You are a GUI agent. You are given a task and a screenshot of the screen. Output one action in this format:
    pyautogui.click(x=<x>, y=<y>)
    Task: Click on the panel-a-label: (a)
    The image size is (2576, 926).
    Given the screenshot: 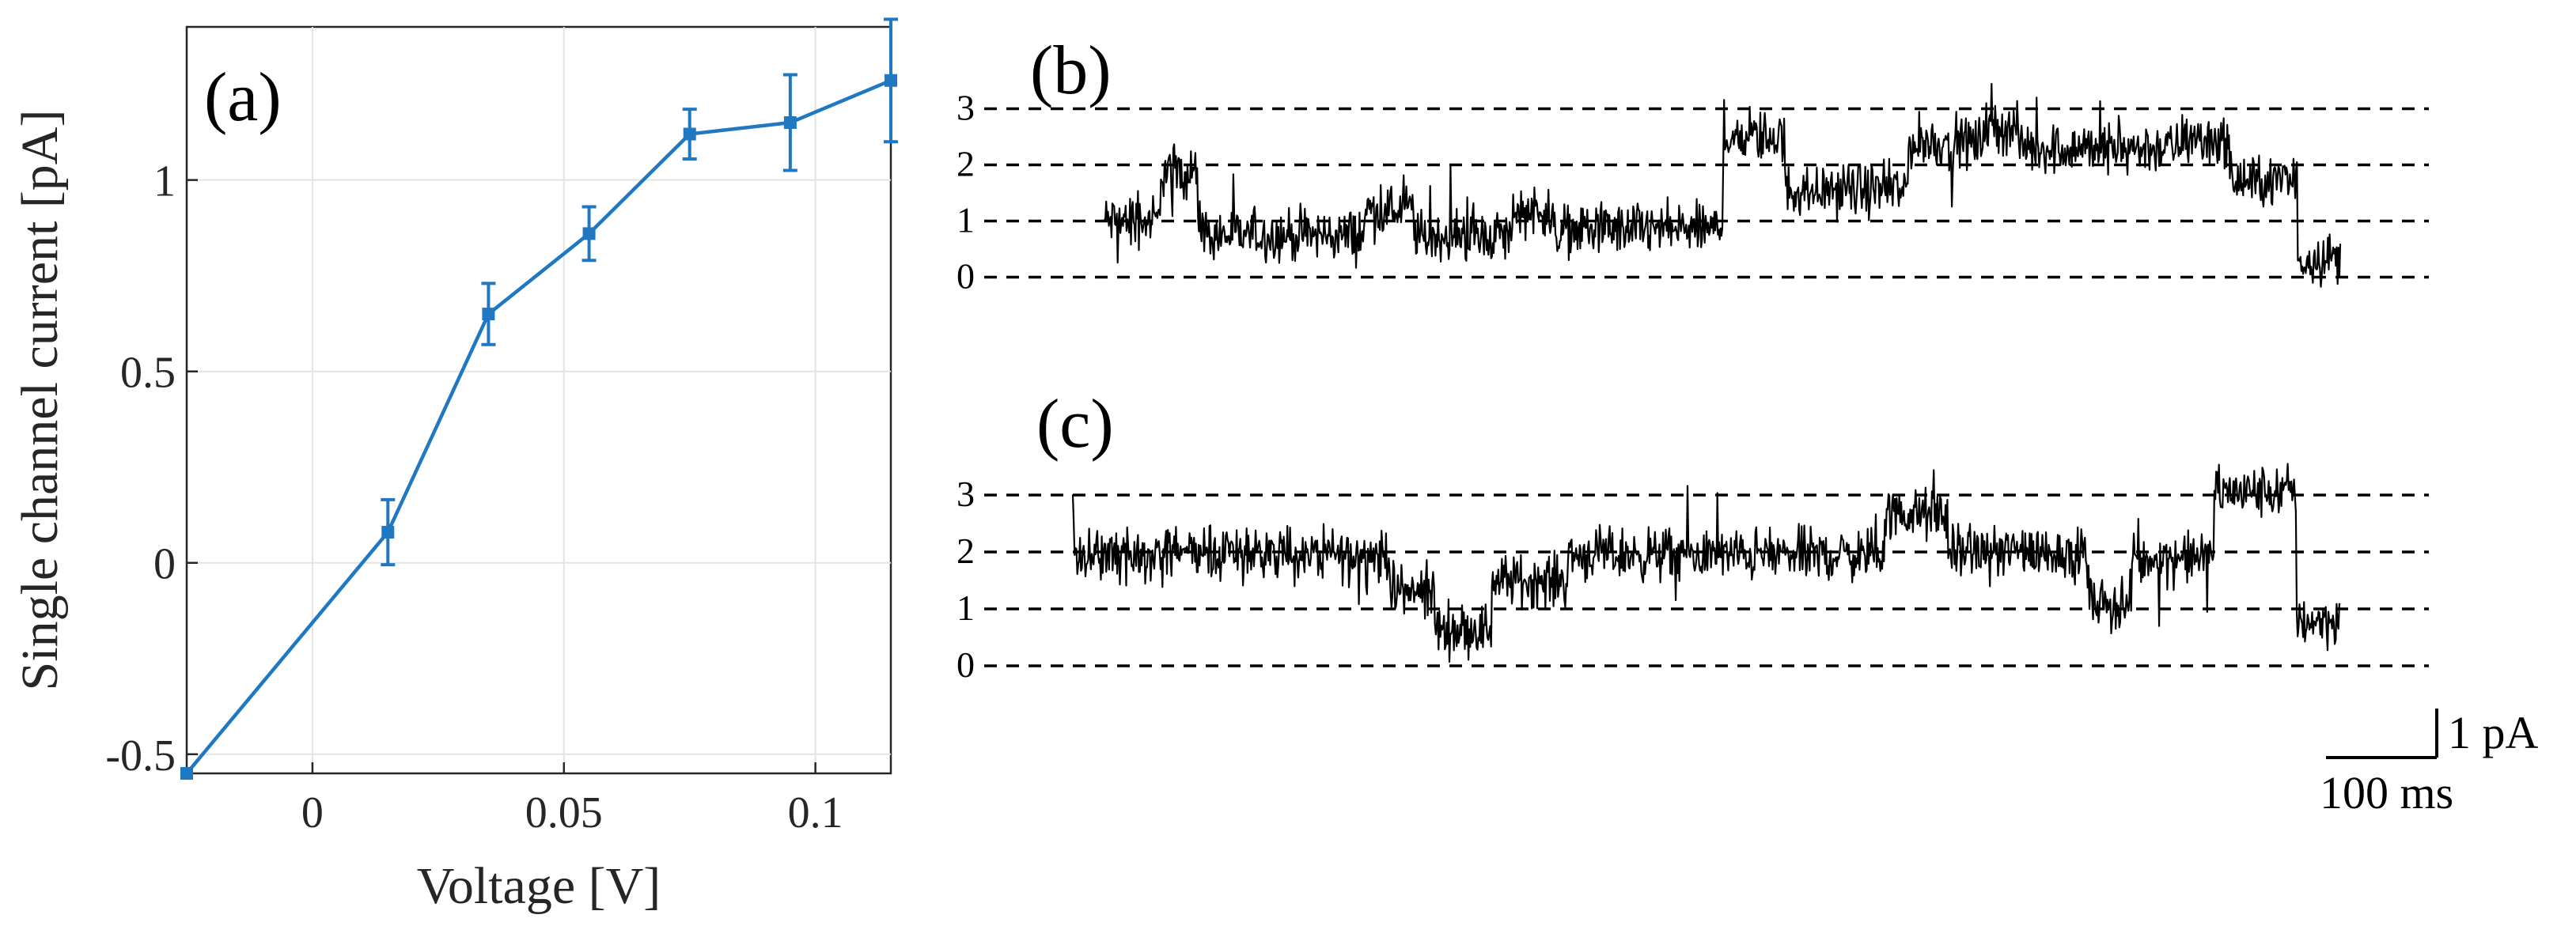 What is the action you would take?
    pyautogui.click(x=243, y=97)
    